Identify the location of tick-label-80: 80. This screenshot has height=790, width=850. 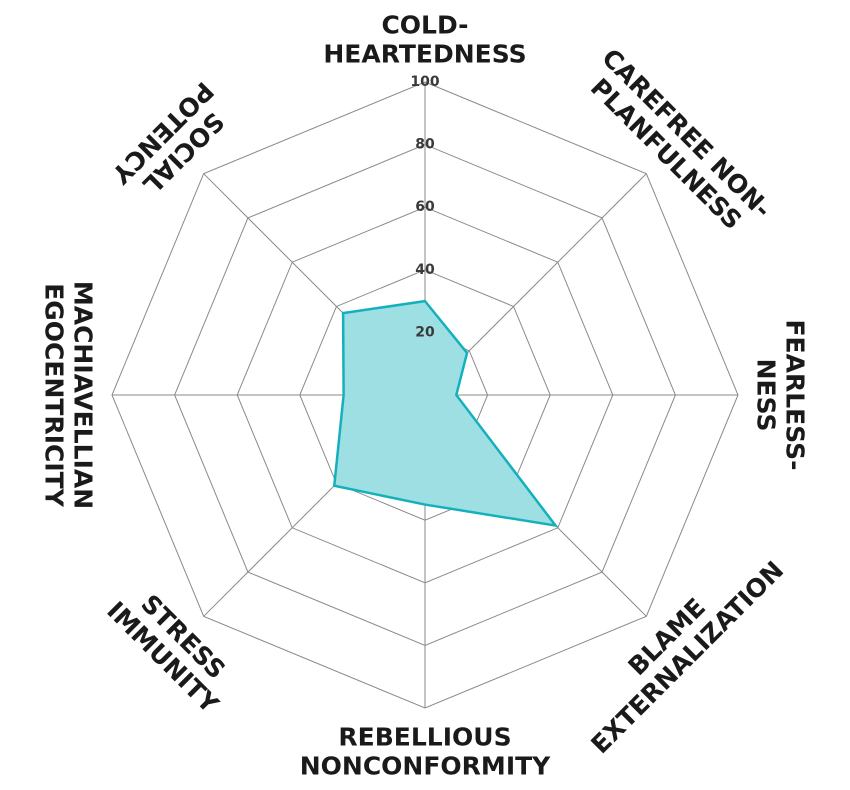
(425, 145).